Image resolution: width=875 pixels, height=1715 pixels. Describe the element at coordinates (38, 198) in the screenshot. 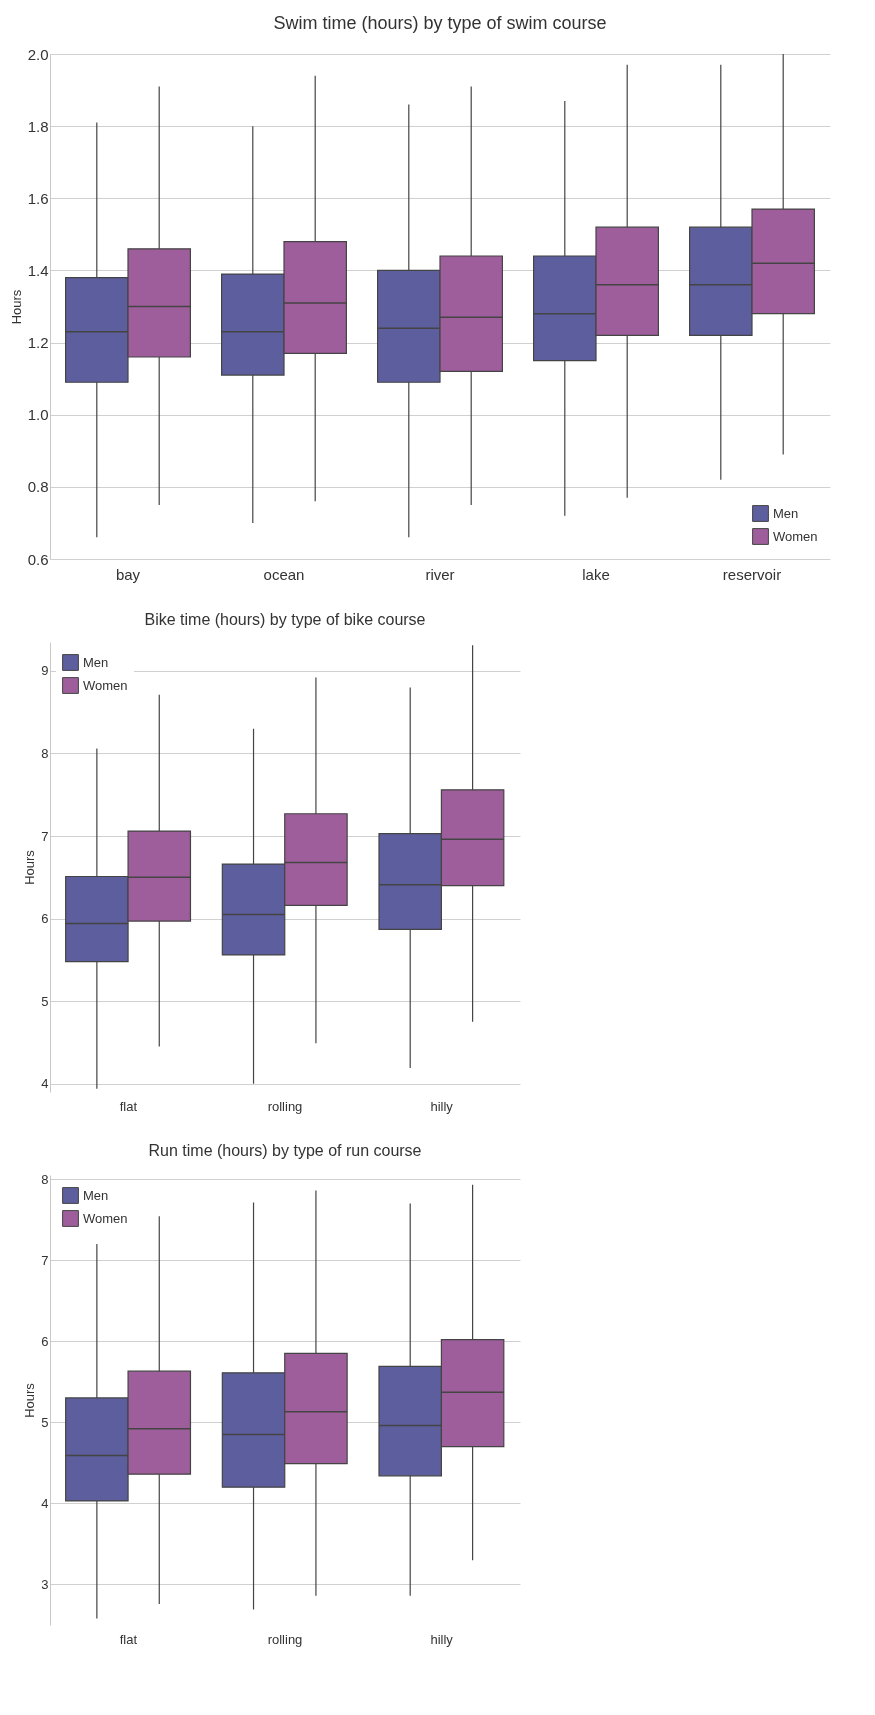

I see `y-tick-label: 1.6` at that location.